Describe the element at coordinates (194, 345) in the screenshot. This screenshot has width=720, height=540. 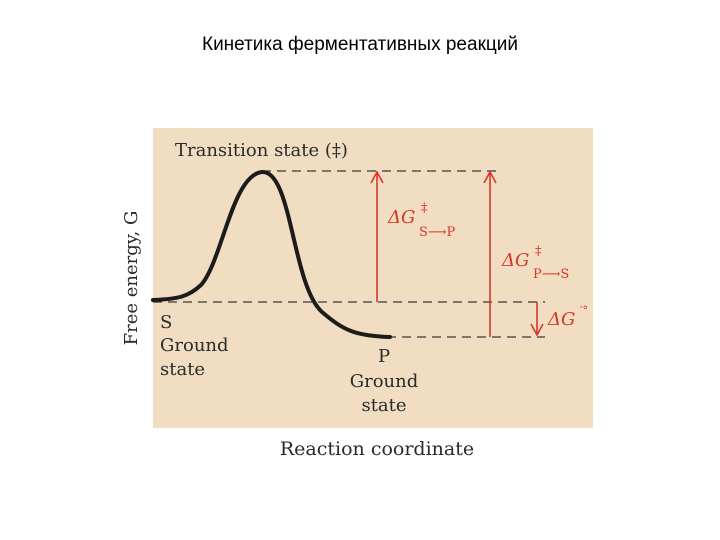
I see `substrate-ground-text: Ground` at that location.